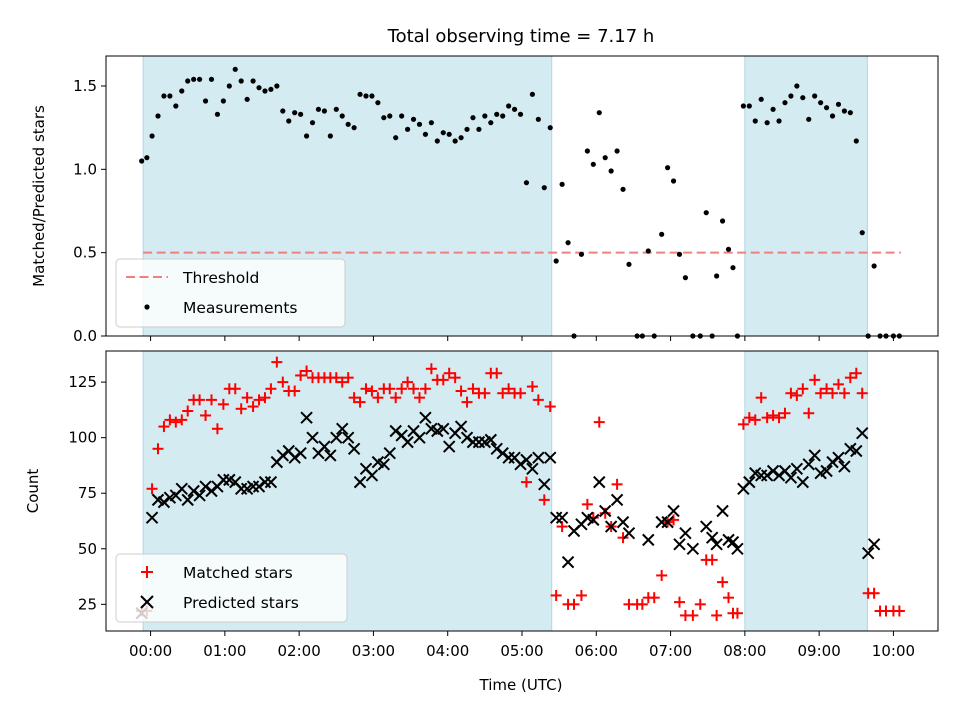 Image resolution: width=960 pixels, height=720 pixels. Describe the element at coordinates (522, 338) in the screenshot. I see `top-x-ticks` at that location.